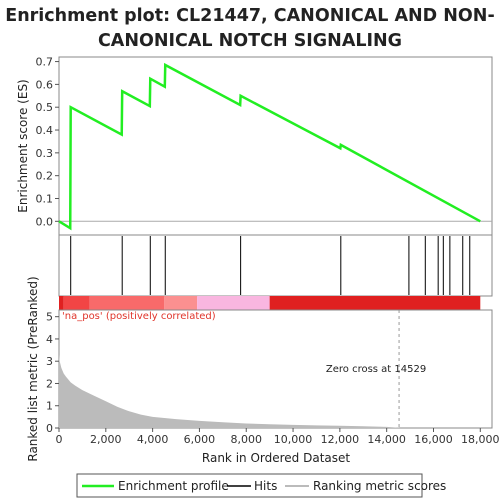  I want to click on es-y-tick-label: 0.1, so click(45, 198).